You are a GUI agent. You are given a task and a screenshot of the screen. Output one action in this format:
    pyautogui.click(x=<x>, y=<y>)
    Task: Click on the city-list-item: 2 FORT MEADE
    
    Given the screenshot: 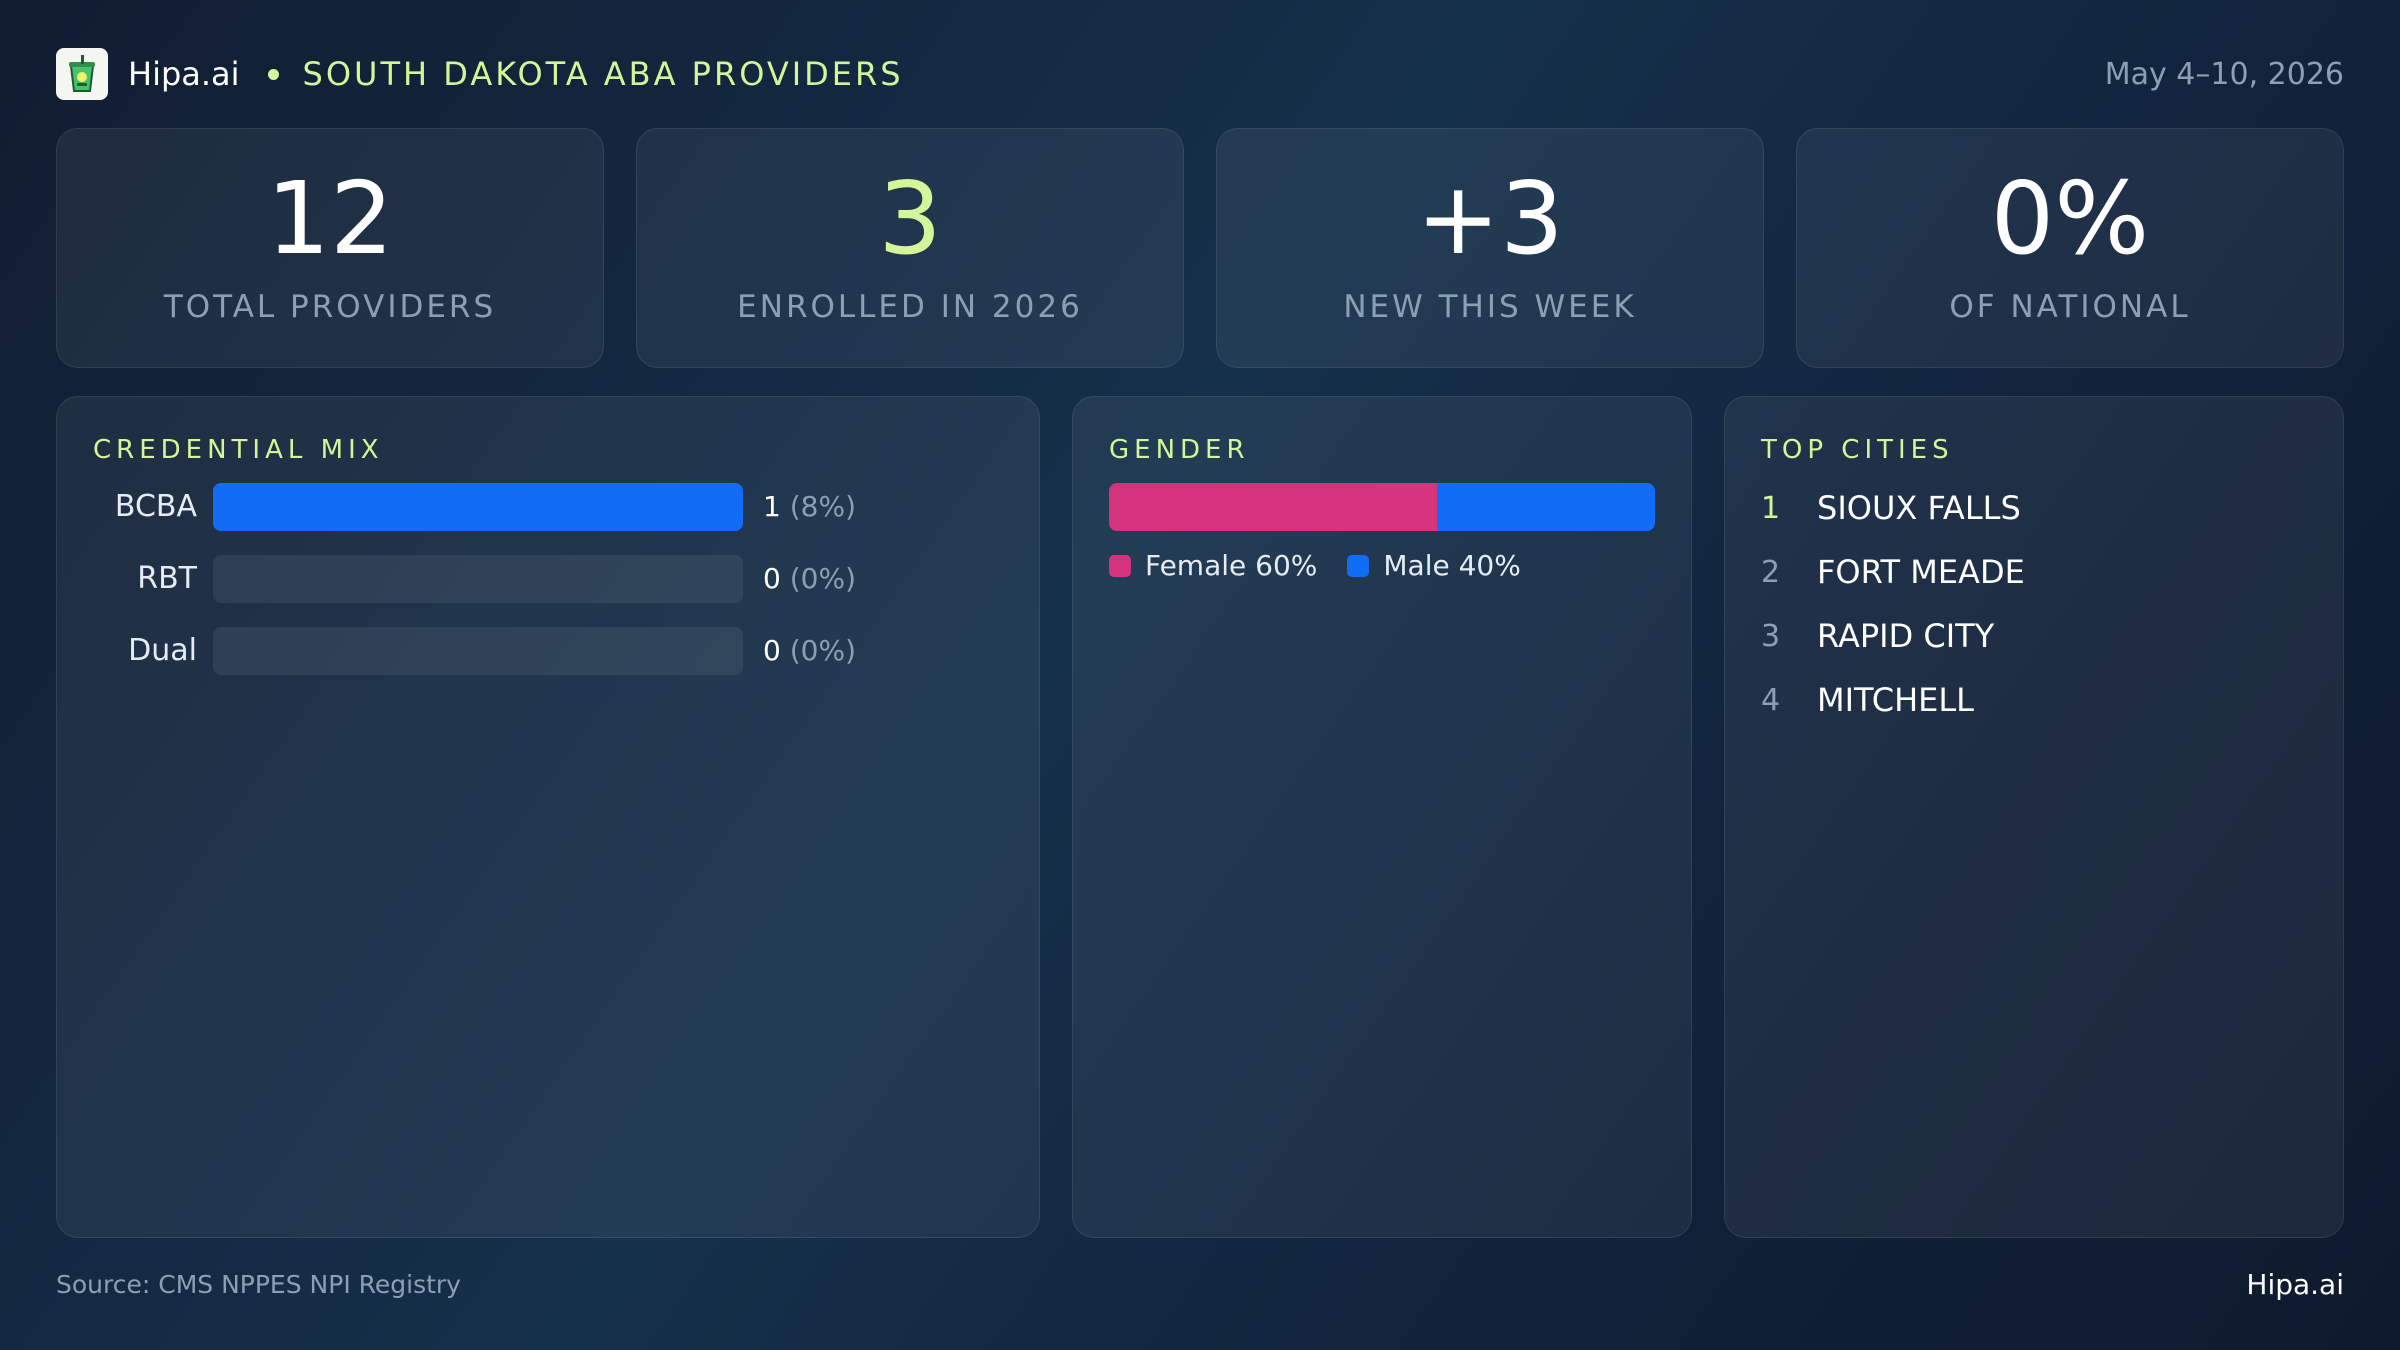 What is the action you would take?
    pyautogui.click(x=1893, y=572)
    